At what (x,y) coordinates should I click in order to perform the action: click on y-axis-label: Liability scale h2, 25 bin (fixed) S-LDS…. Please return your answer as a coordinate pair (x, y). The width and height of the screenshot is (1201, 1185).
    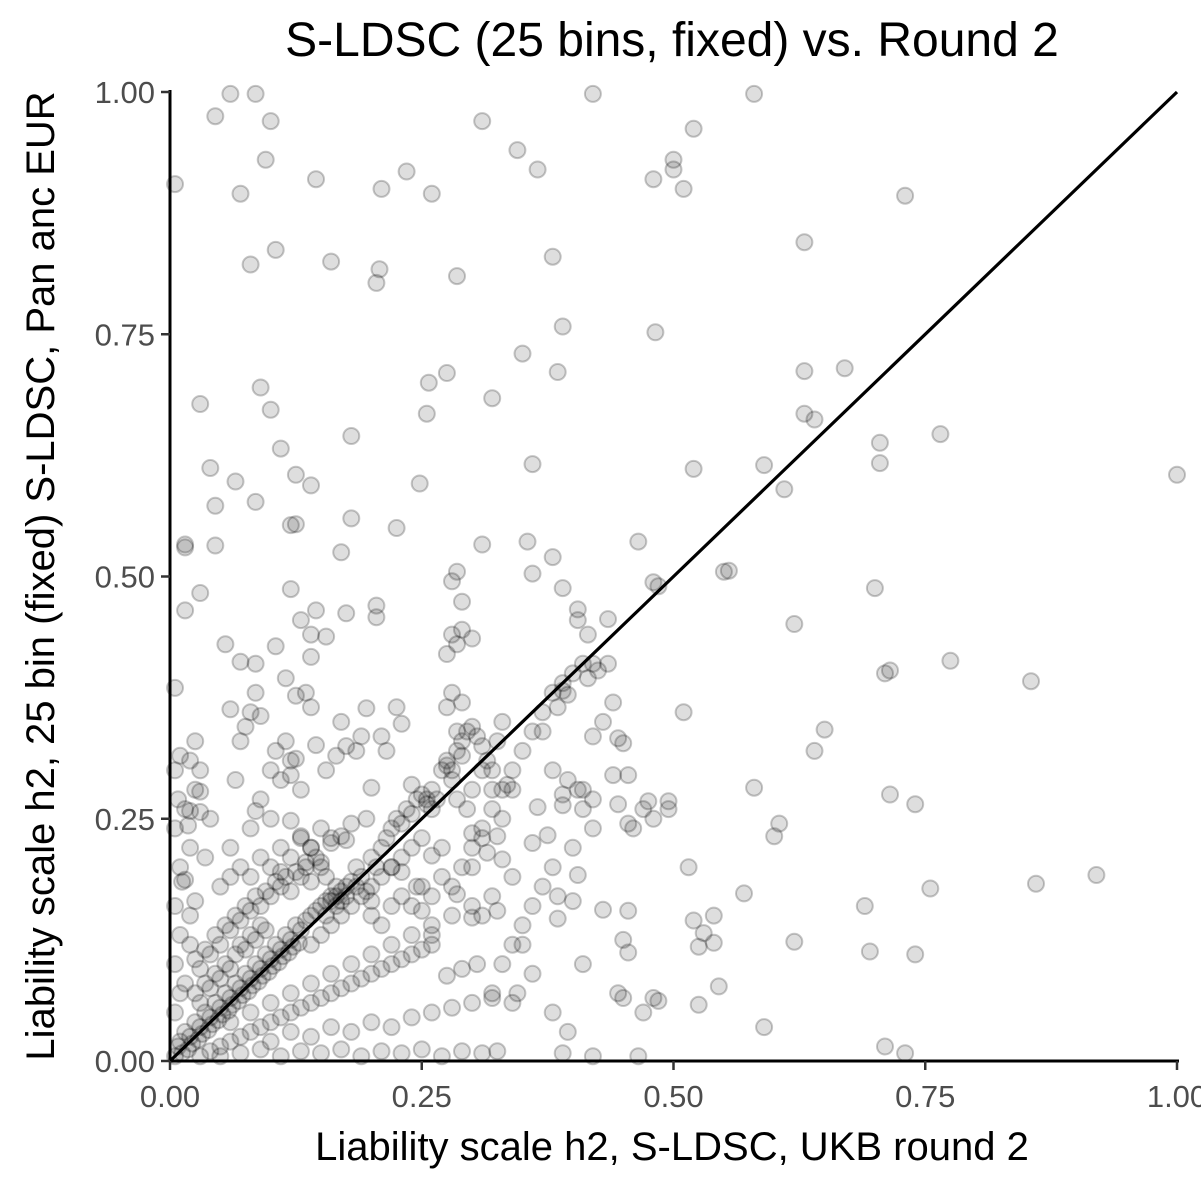
    Looking at the image, I should click on (41, 575).